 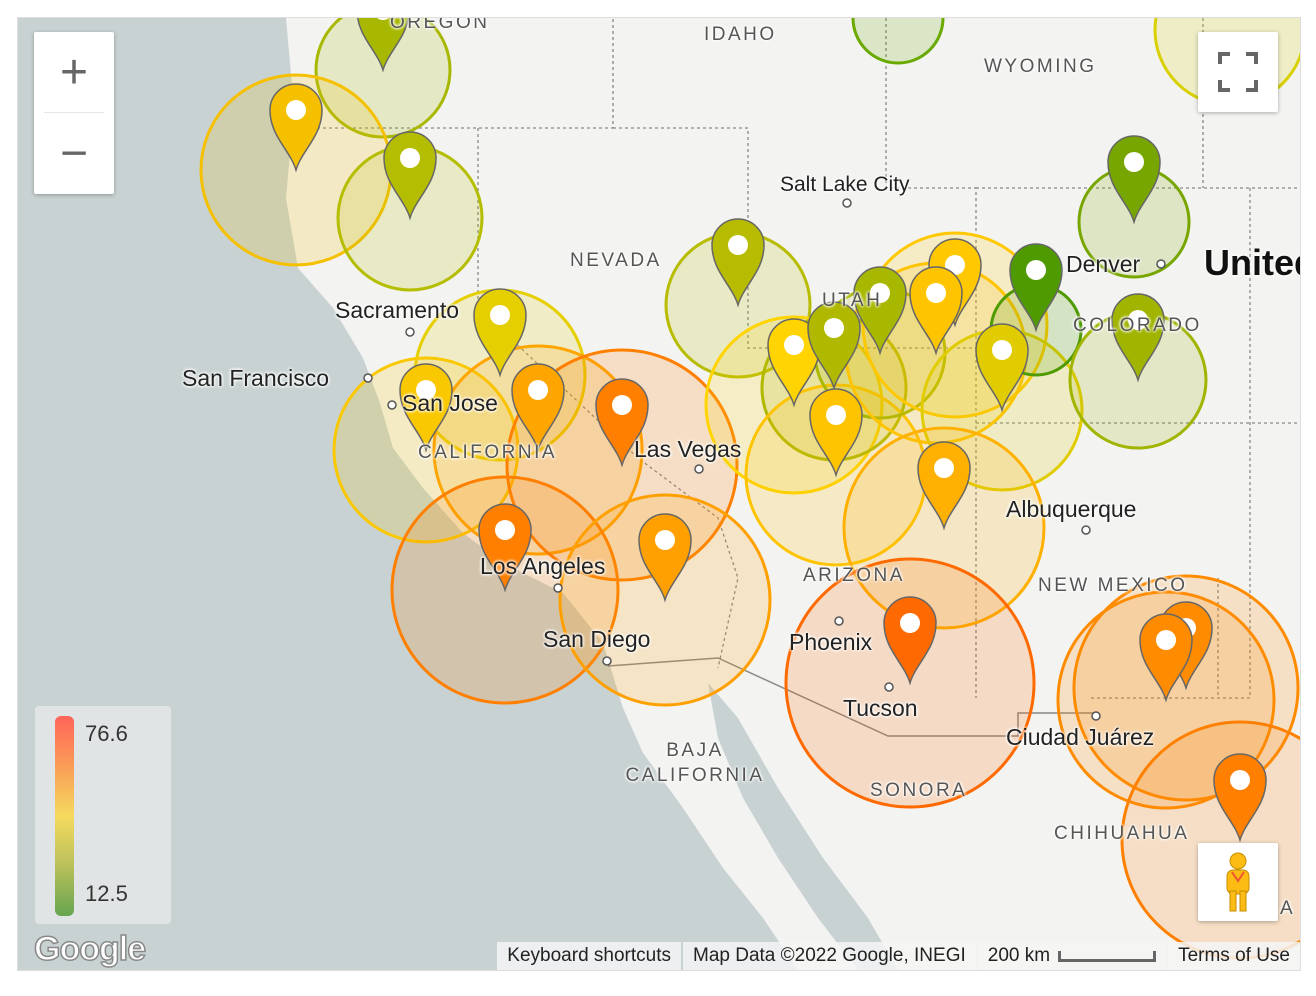 I want to click on label-coahuila: A, so click(x=1288, y=908).